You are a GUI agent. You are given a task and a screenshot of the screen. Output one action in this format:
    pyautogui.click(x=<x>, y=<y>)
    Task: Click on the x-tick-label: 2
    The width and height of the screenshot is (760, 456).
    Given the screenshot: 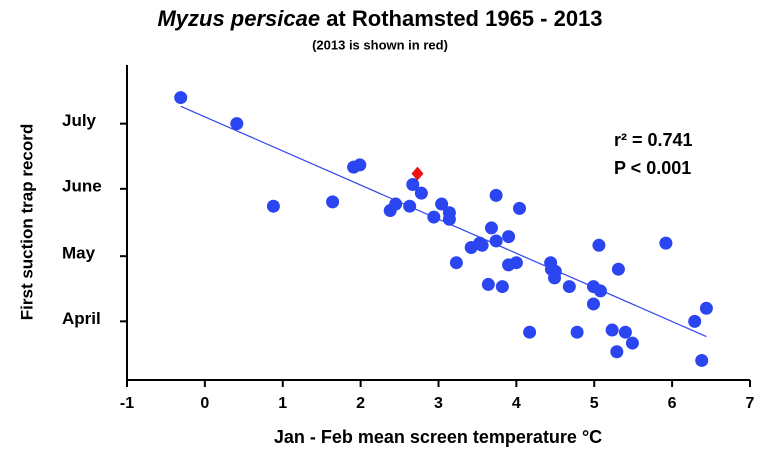 What is the action you would take?
    pyautogui.click(x=360, y=403)
    